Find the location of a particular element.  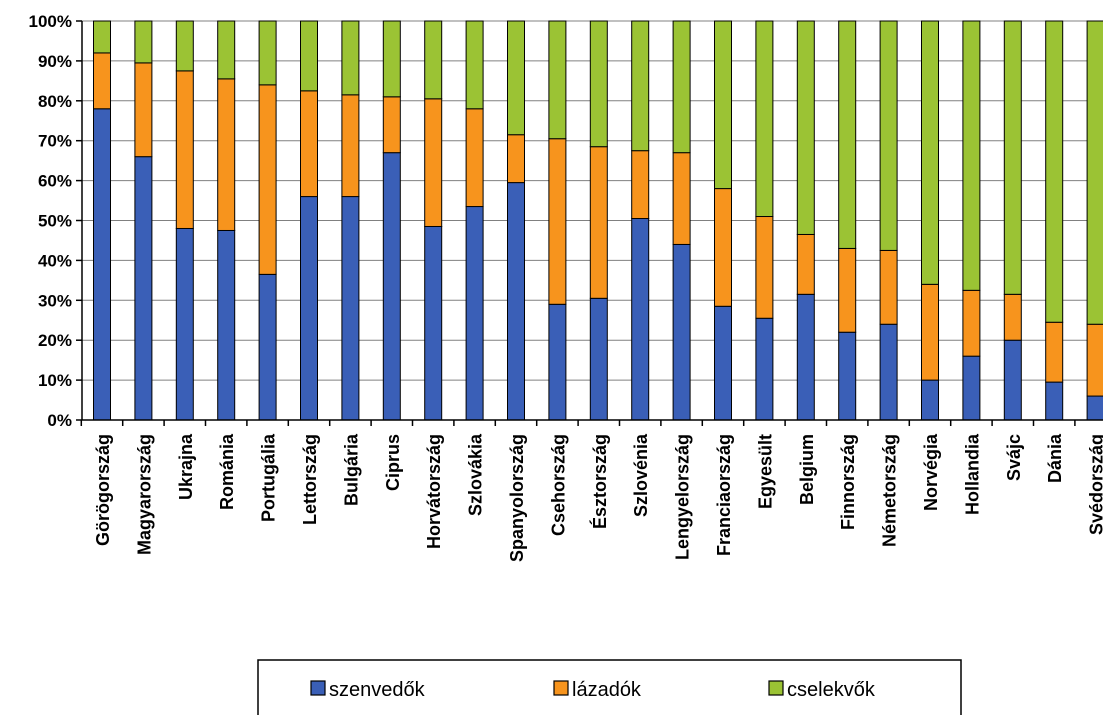

x-tick-label: Lengyelország is located at coordinates (683, 497).